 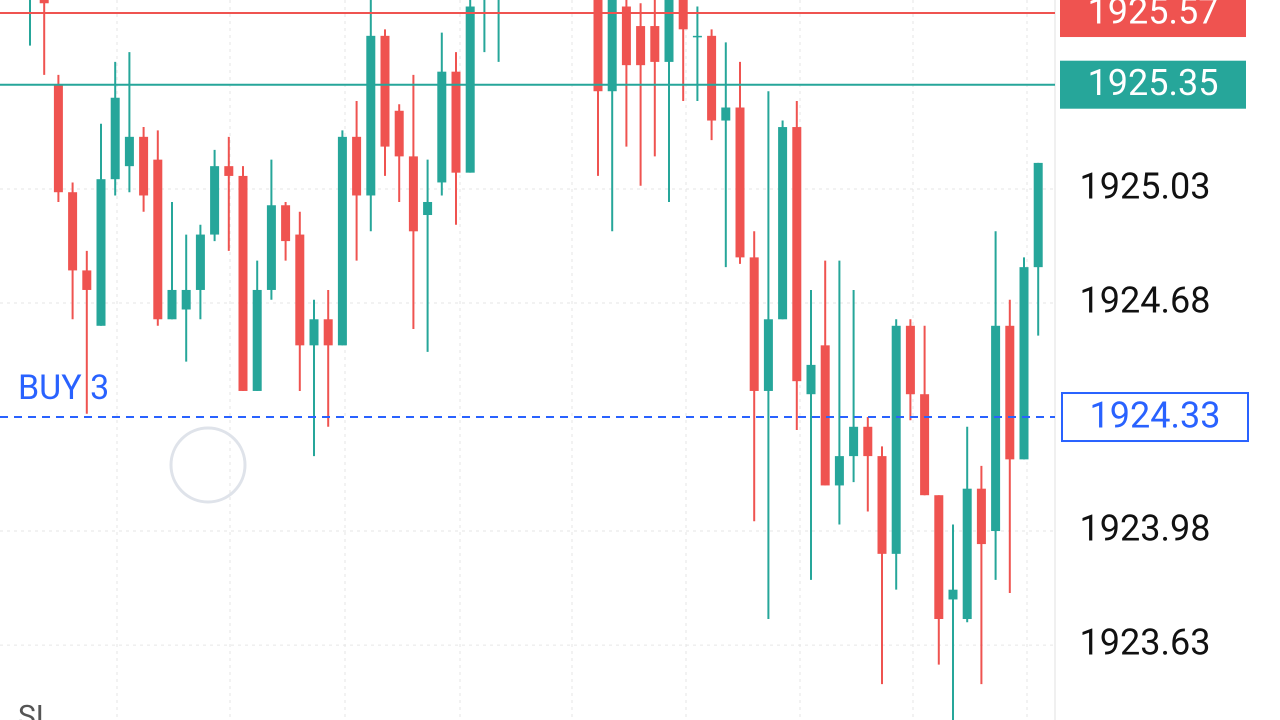 What do you see at coordinates (1145, 643) in the screenshot?
I see `y-tick-label: 1923.63` at bounding box center [1145, 643].